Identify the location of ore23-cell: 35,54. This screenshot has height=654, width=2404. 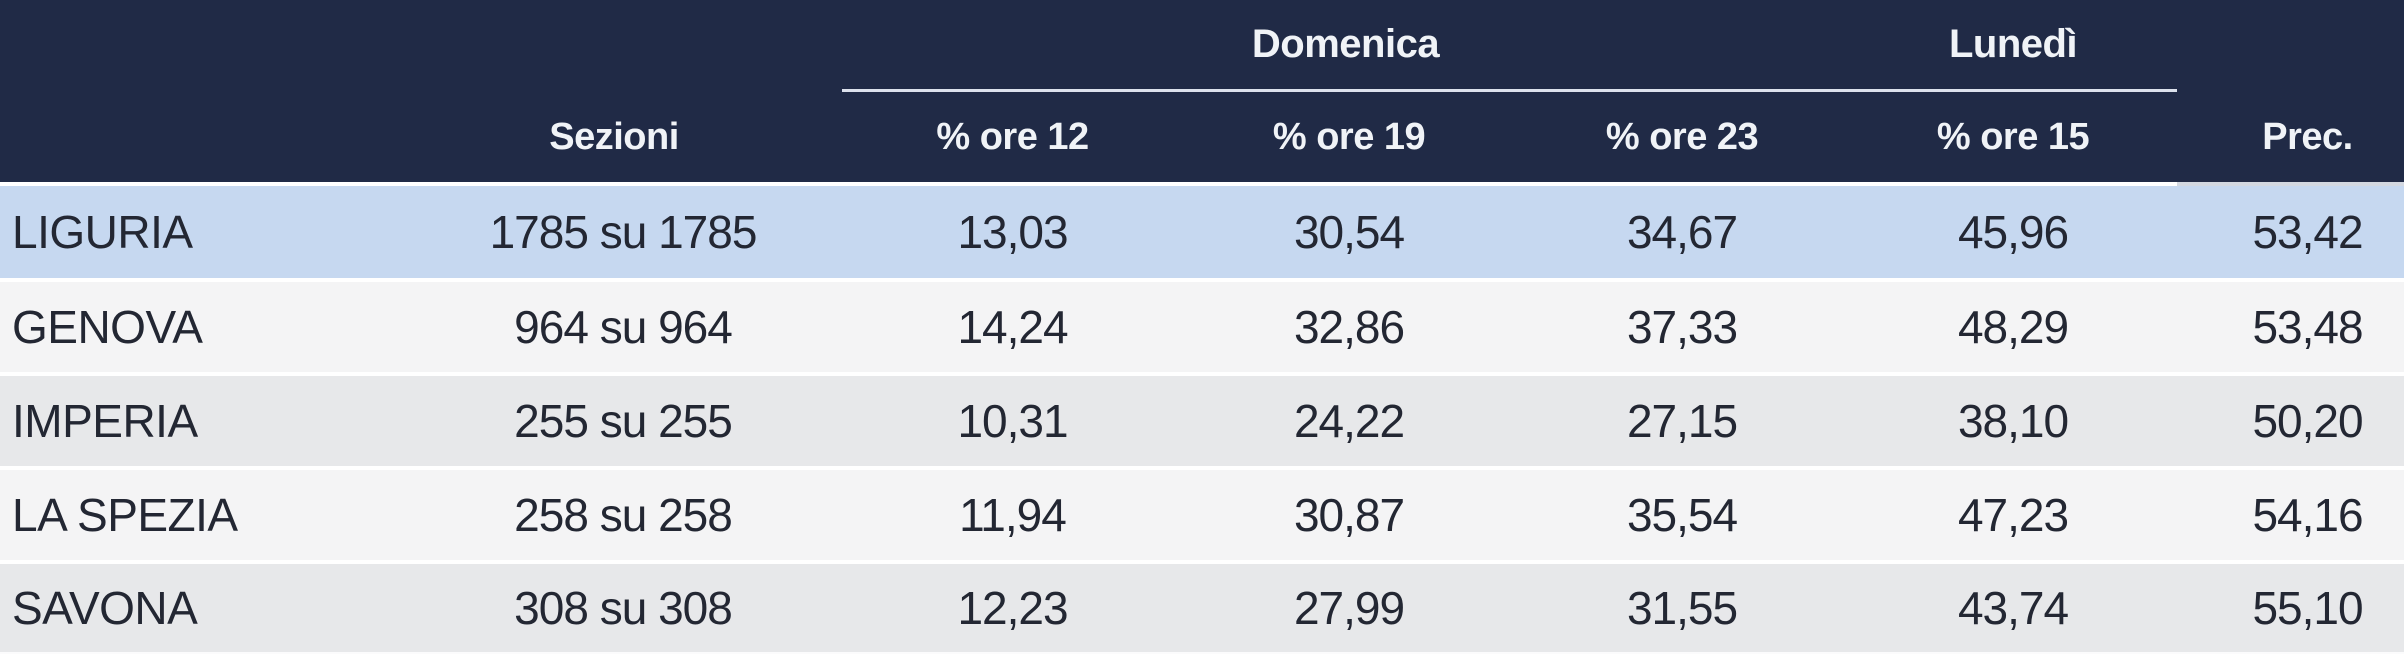
(1682, 515).